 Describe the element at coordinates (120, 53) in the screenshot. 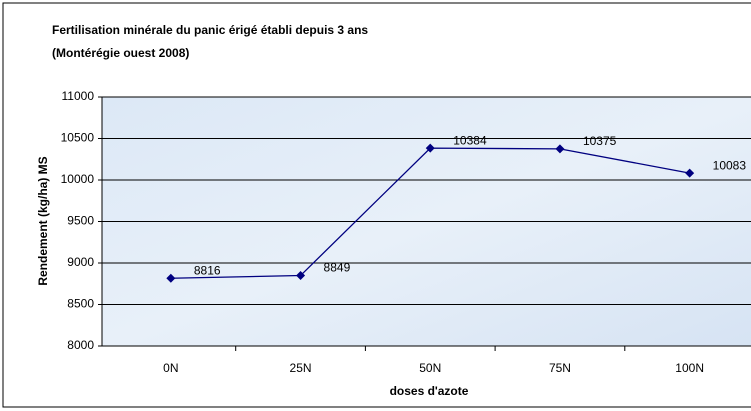

I see `chart-subtitle: (Montérégie ouest 2008)` at that location.